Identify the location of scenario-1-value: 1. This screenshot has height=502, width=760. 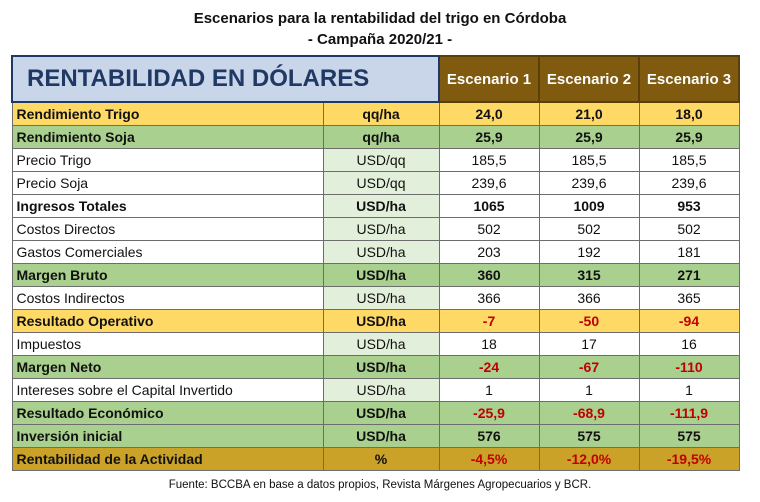
(489, 390).